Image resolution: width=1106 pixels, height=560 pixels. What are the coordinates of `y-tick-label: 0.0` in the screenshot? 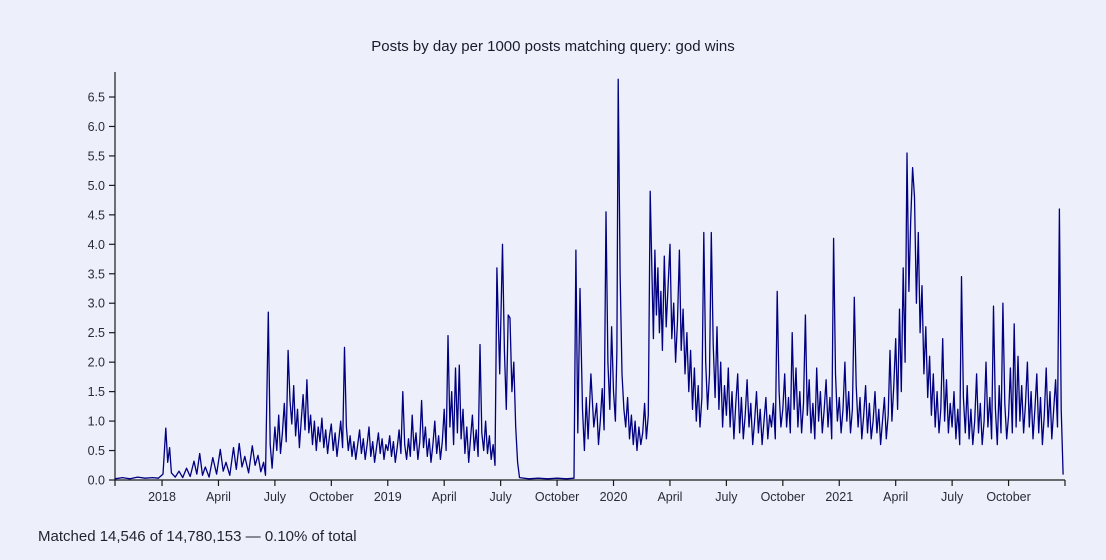 It's located at (96, 481).